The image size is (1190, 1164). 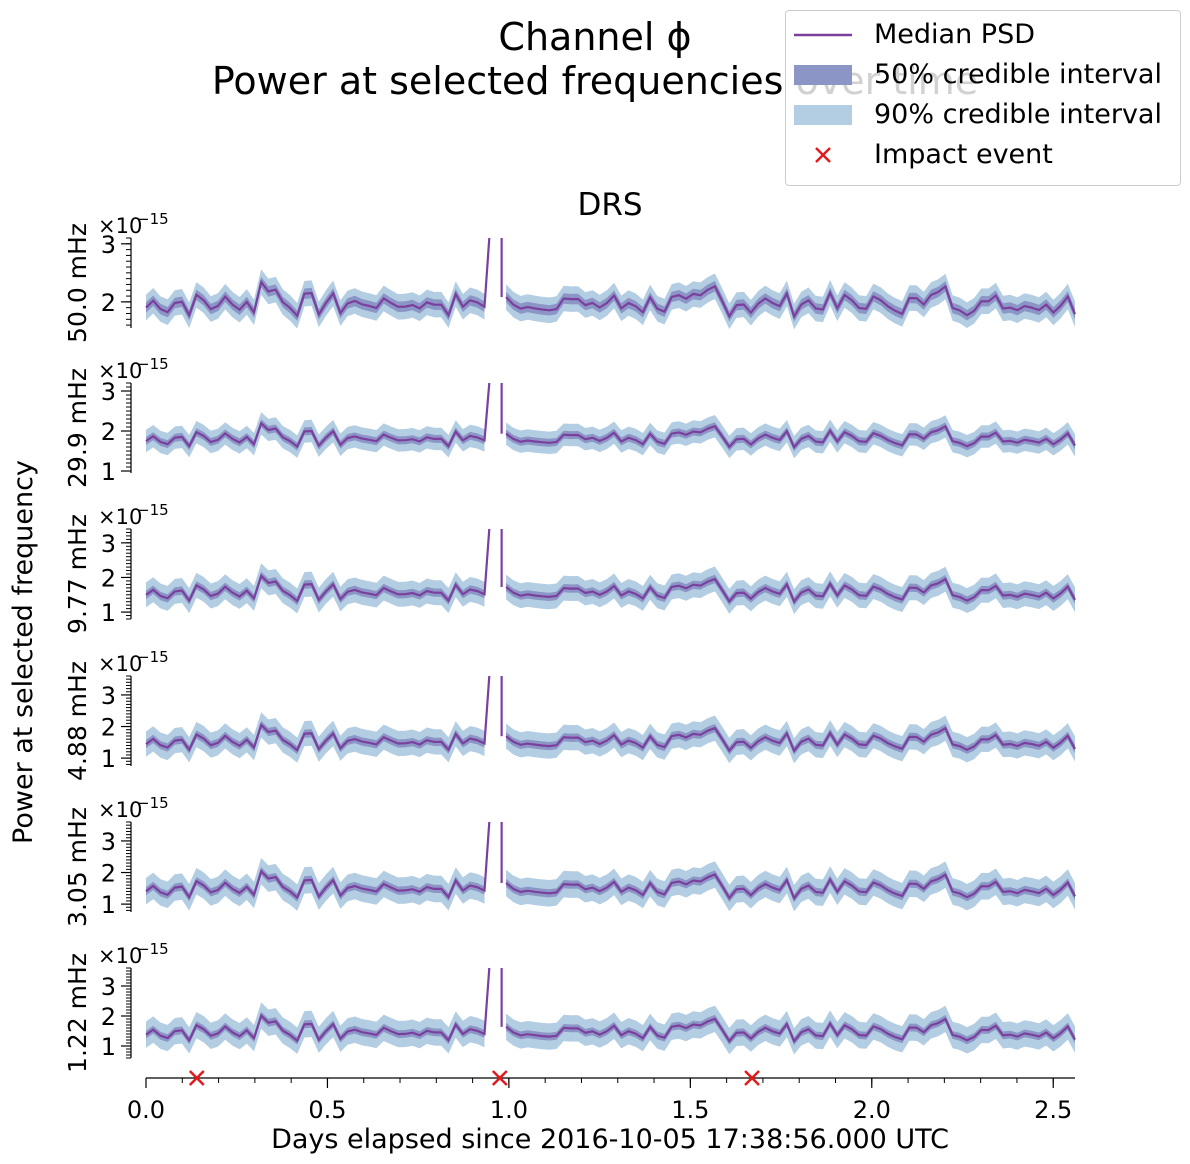 I want to click on x-tick-label: 2.5, so click(x=1053, y=1110).